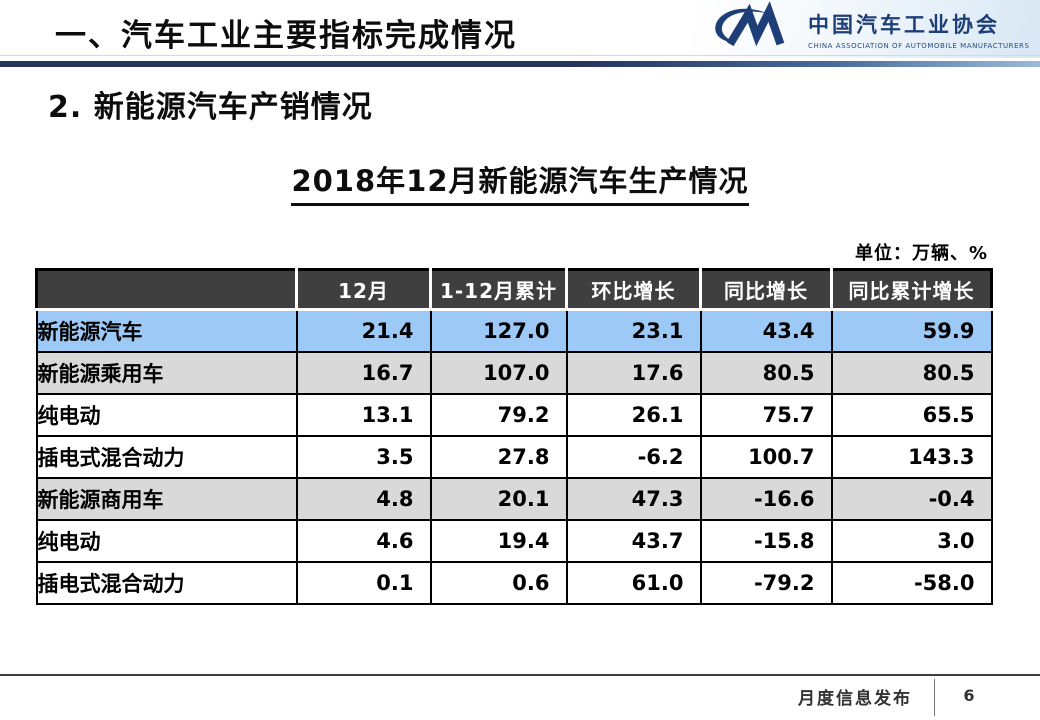  I want to click on page-number: 6, so click(969, 695).